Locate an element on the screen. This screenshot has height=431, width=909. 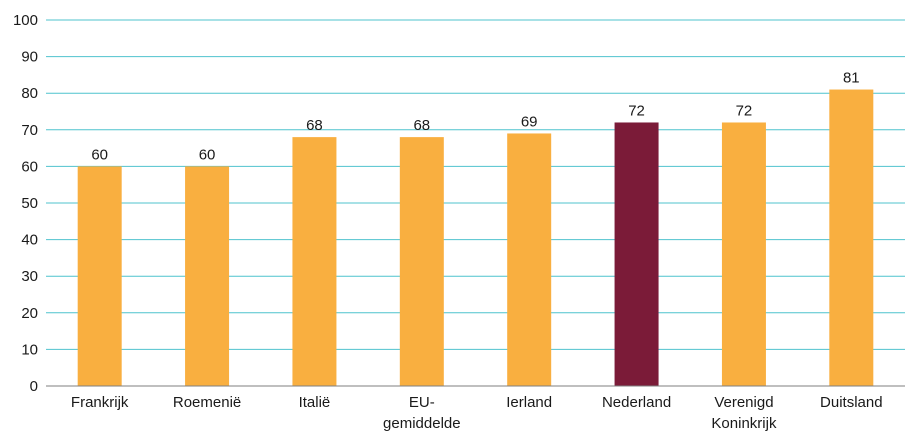
x-tick-label: EU-gemiddelde is located at coordinates (422, 412).